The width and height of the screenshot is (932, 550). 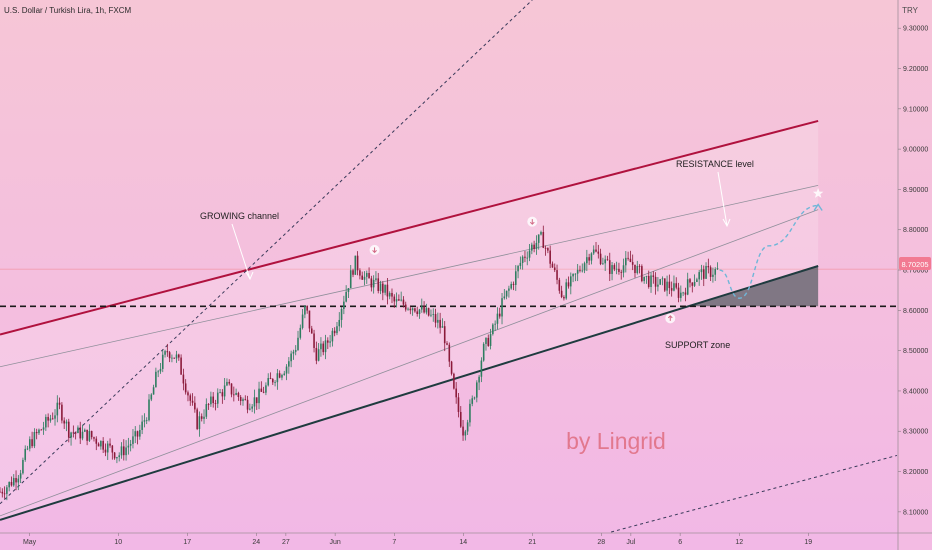 What do you see at coordinates (915, 263) in the screenshot?
I see `last-price-tag: 8.70205` at bounding box center [915, 263].